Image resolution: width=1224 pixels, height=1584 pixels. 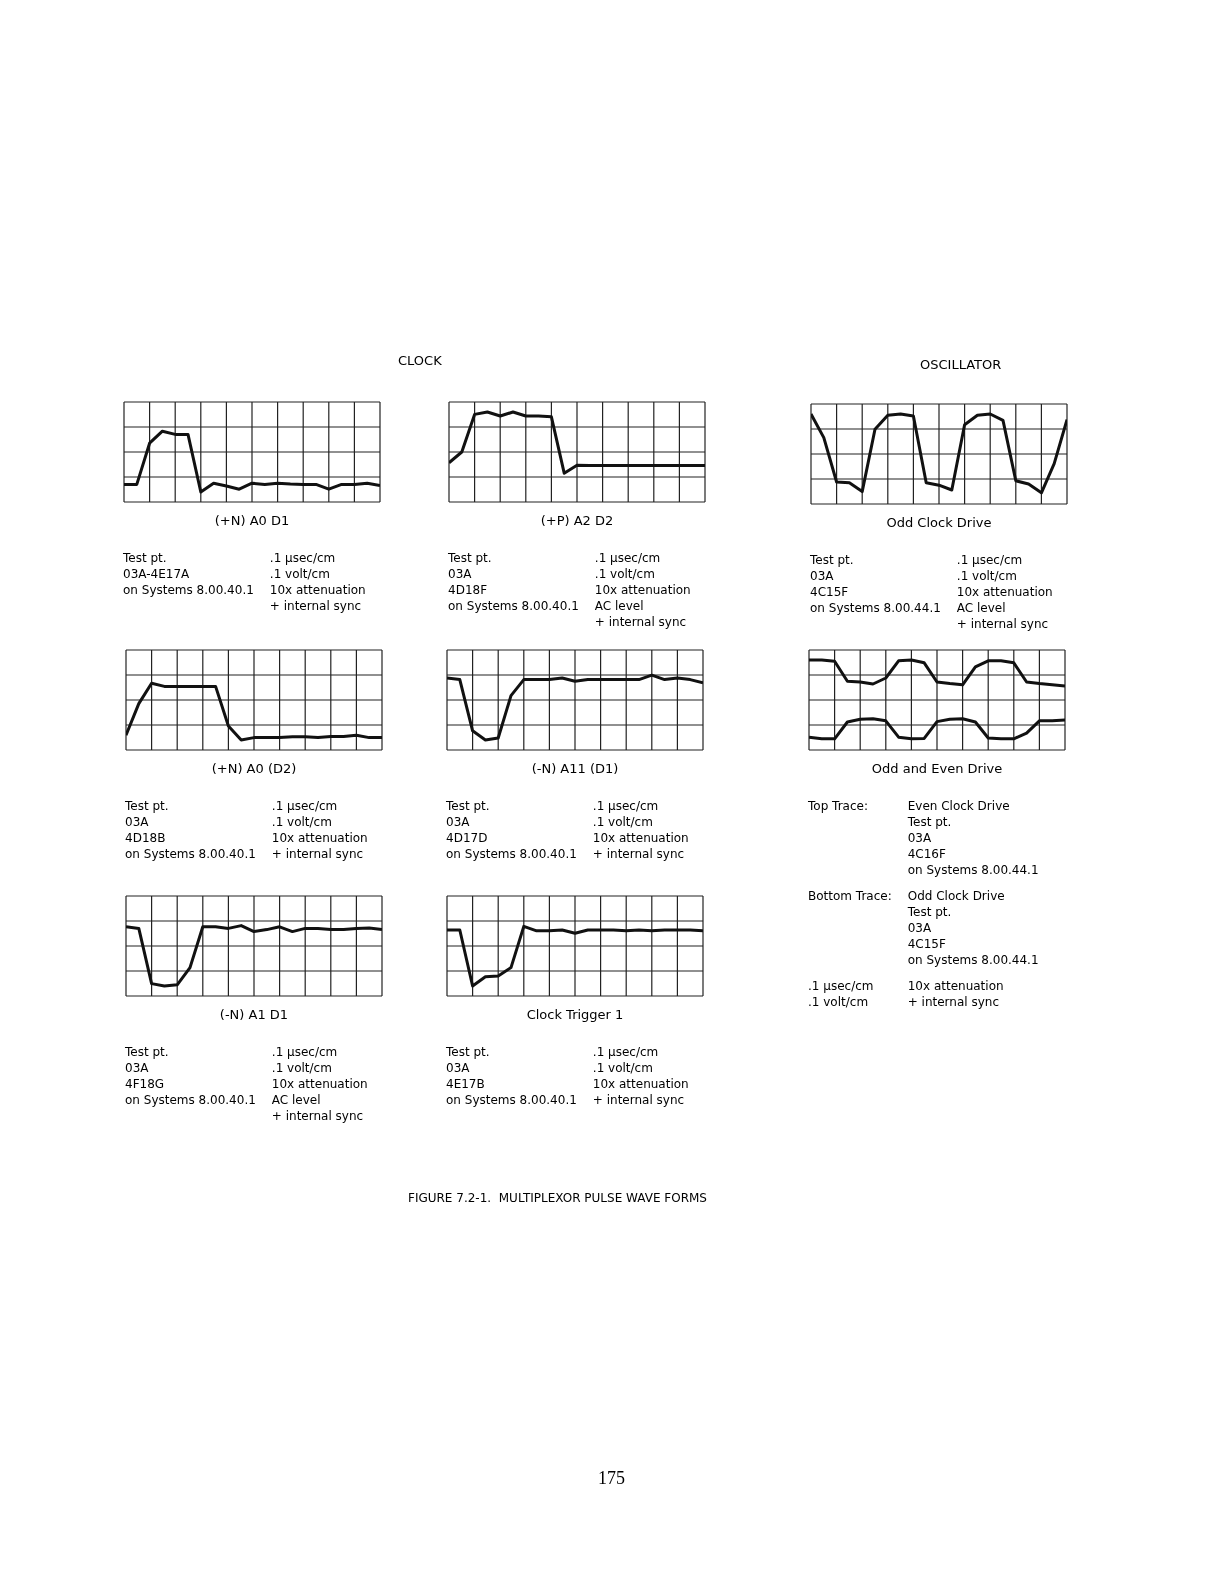 What do you see at coordinates (557, 1198) in the screenshot?
I see `caption: FIGURE 7.2-1. MULTIPLEXOR PULSE WAVE FORMS` at bounding box center [557, 1198].